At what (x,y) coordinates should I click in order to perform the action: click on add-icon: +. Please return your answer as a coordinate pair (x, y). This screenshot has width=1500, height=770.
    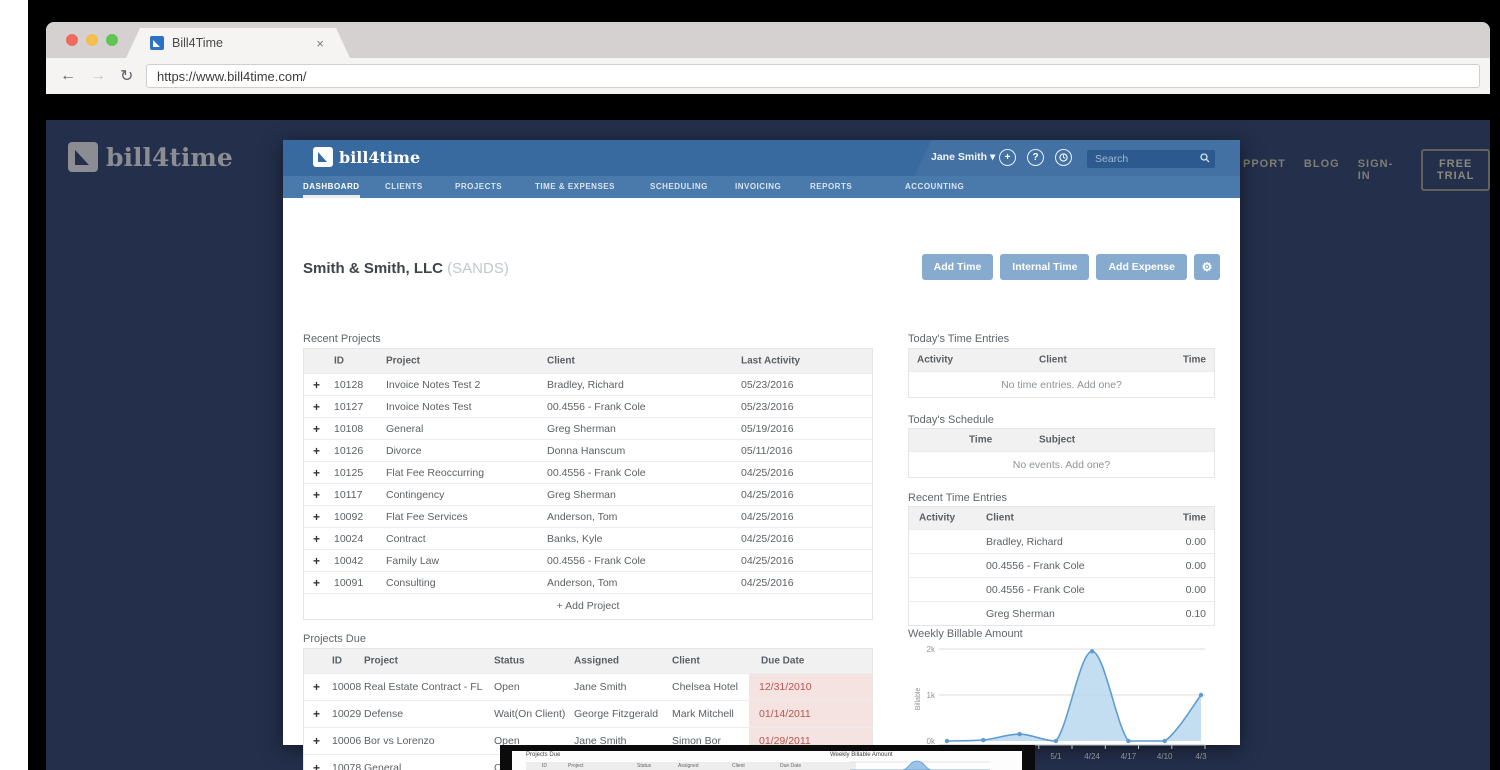
    Looking at the image, I should click on (1007, 157).